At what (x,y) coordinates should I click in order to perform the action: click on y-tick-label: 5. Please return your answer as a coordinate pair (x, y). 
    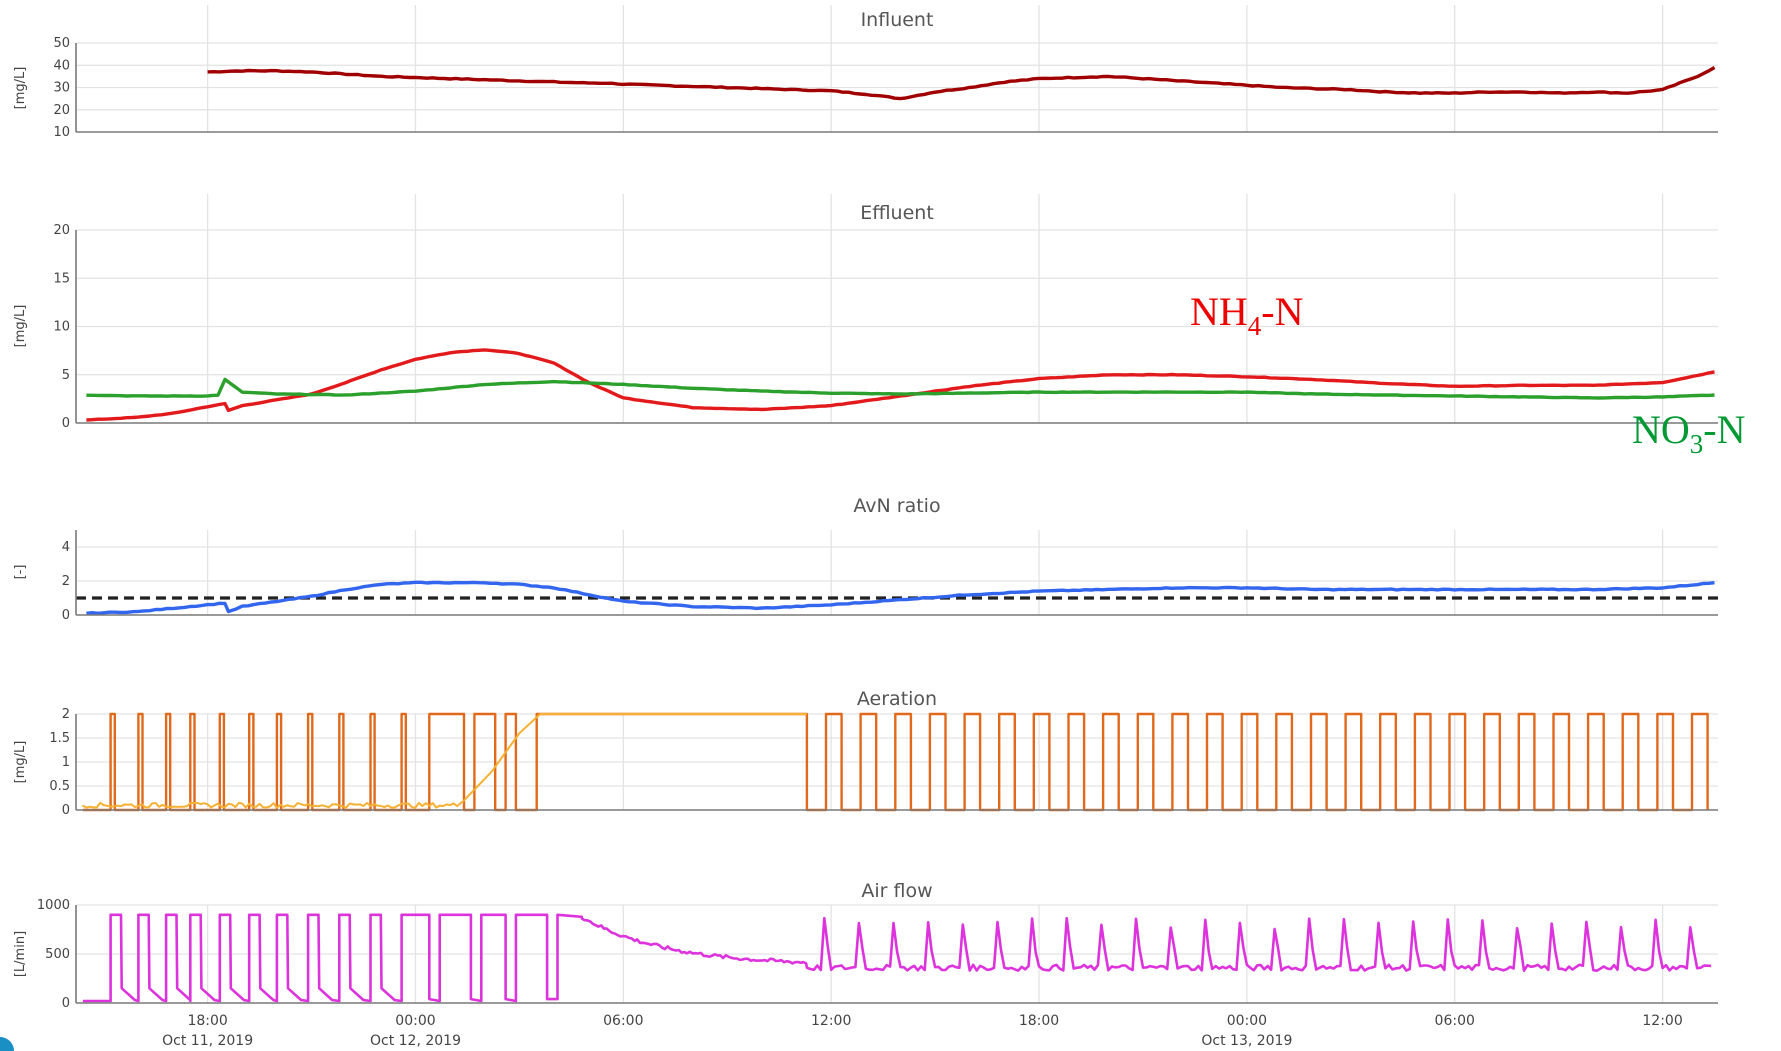
    Looking at the image, I should click on (66, 375).